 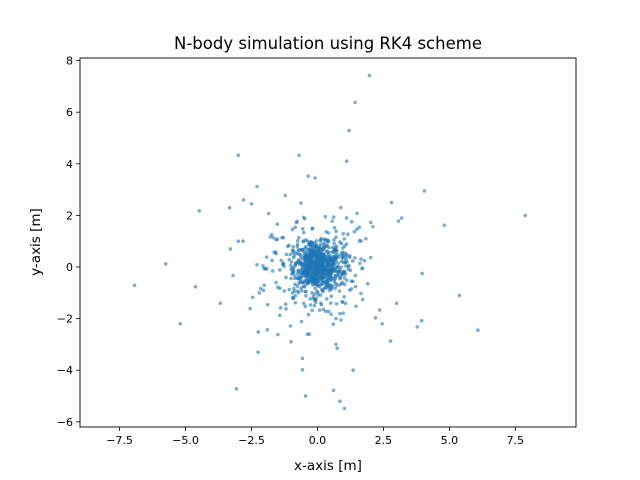 What do you see at coordinates (315, 437) in the screenshot?
I see `x-ticks: −7.5 −5.0 −2.5 0.0 2.5 5.0 7.5` at bounding box center [315, 437].